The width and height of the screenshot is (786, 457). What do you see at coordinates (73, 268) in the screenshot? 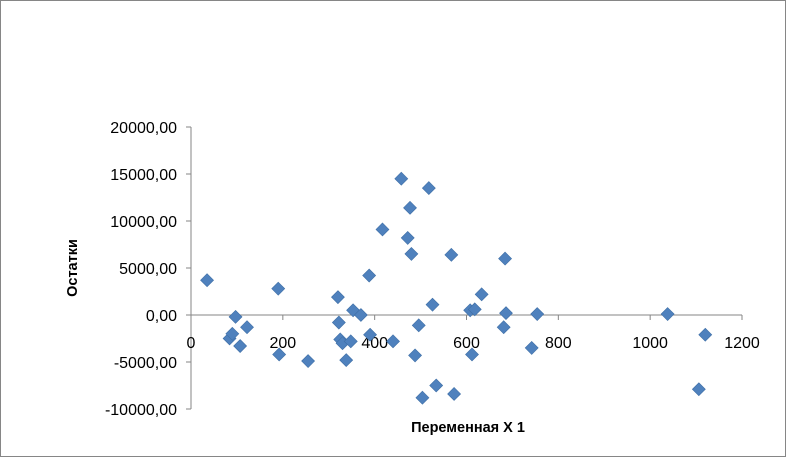
I see `y-axis-title: Остатки` at bounding box center [73, 268].